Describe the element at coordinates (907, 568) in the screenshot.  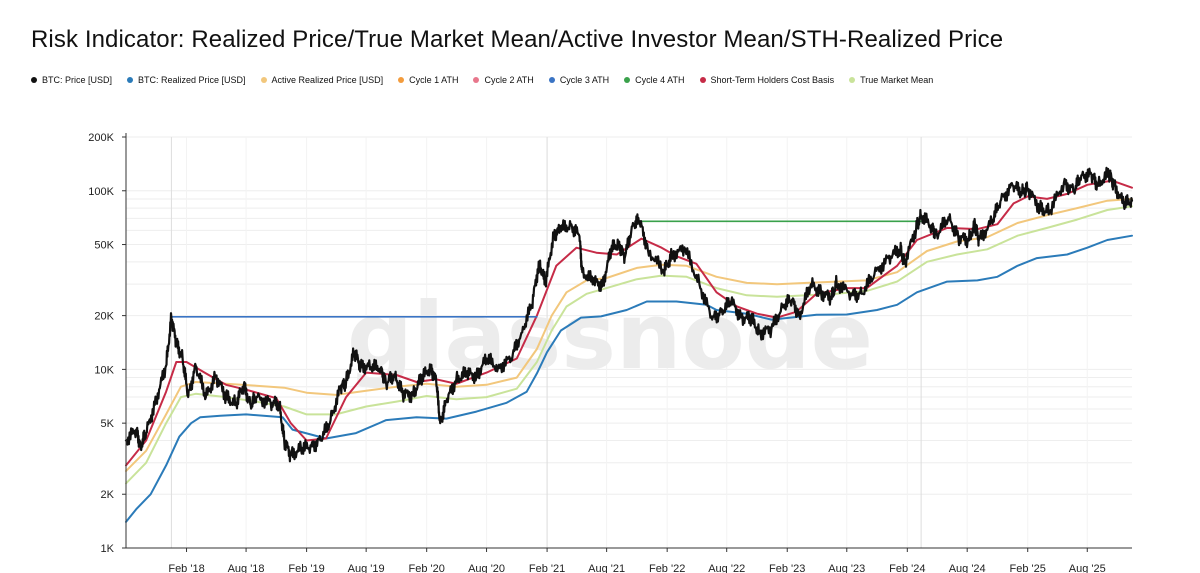
I see `x-tick-label: Feb '24` at that location.